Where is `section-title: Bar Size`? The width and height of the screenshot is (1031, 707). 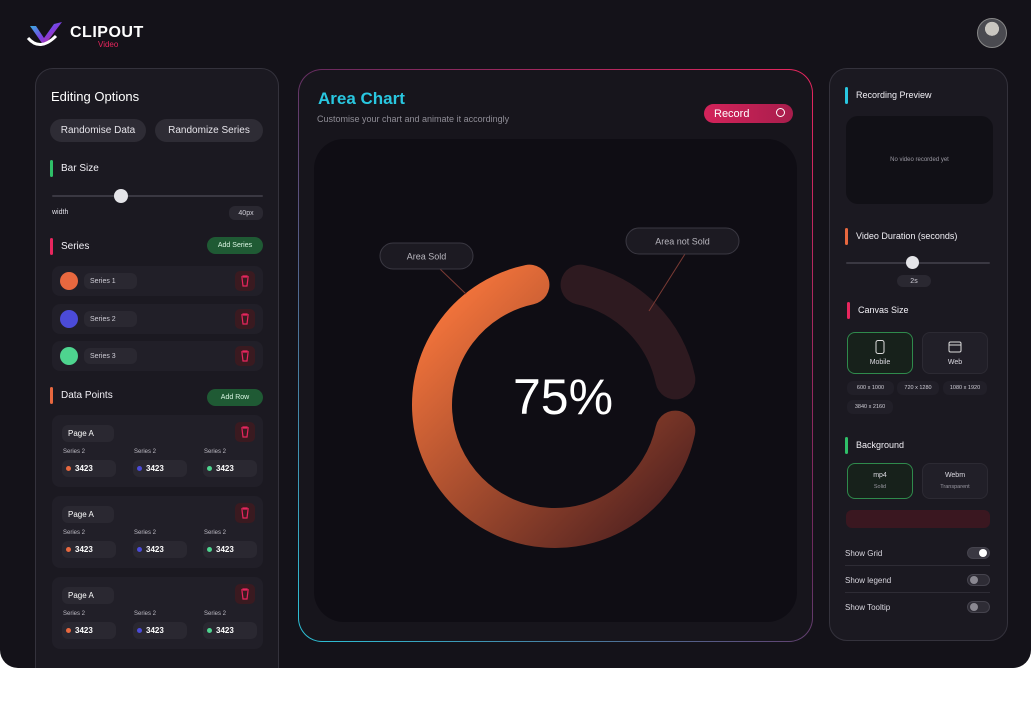
section-title: Bar Size is located at coordinates (80, 168).